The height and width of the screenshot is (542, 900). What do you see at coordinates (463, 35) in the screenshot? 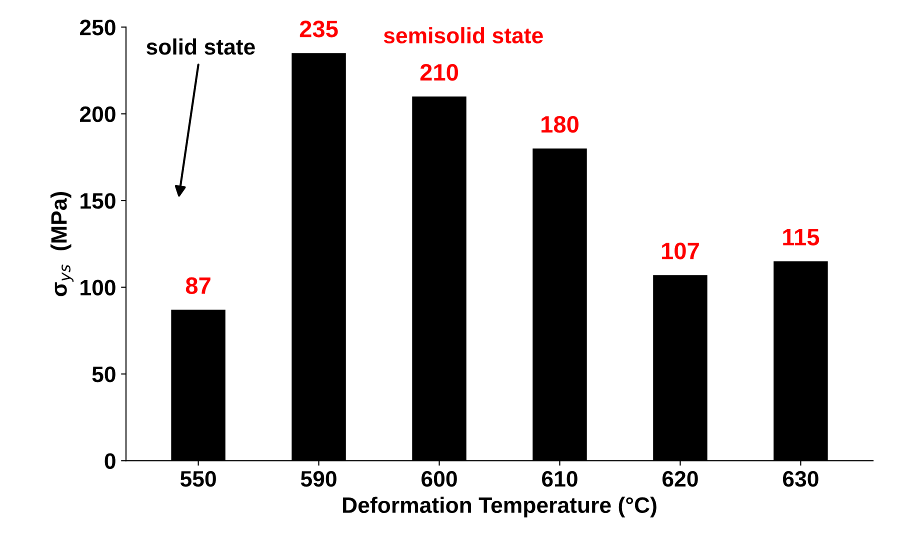
I see `annotation: semisolid state` at bounding box center [463, 35].